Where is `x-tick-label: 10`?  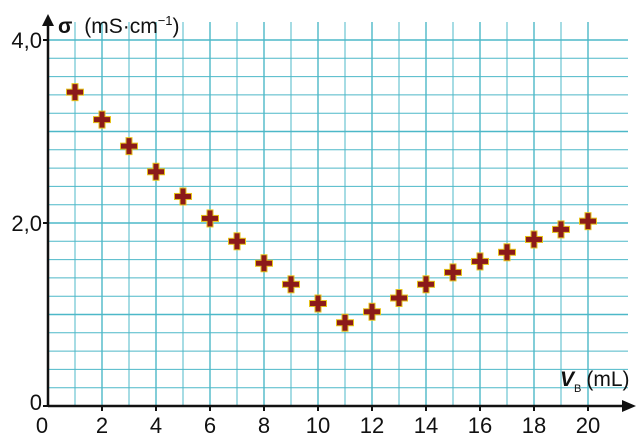 x-tick-label: 10 is located at coordinates (318, 425).